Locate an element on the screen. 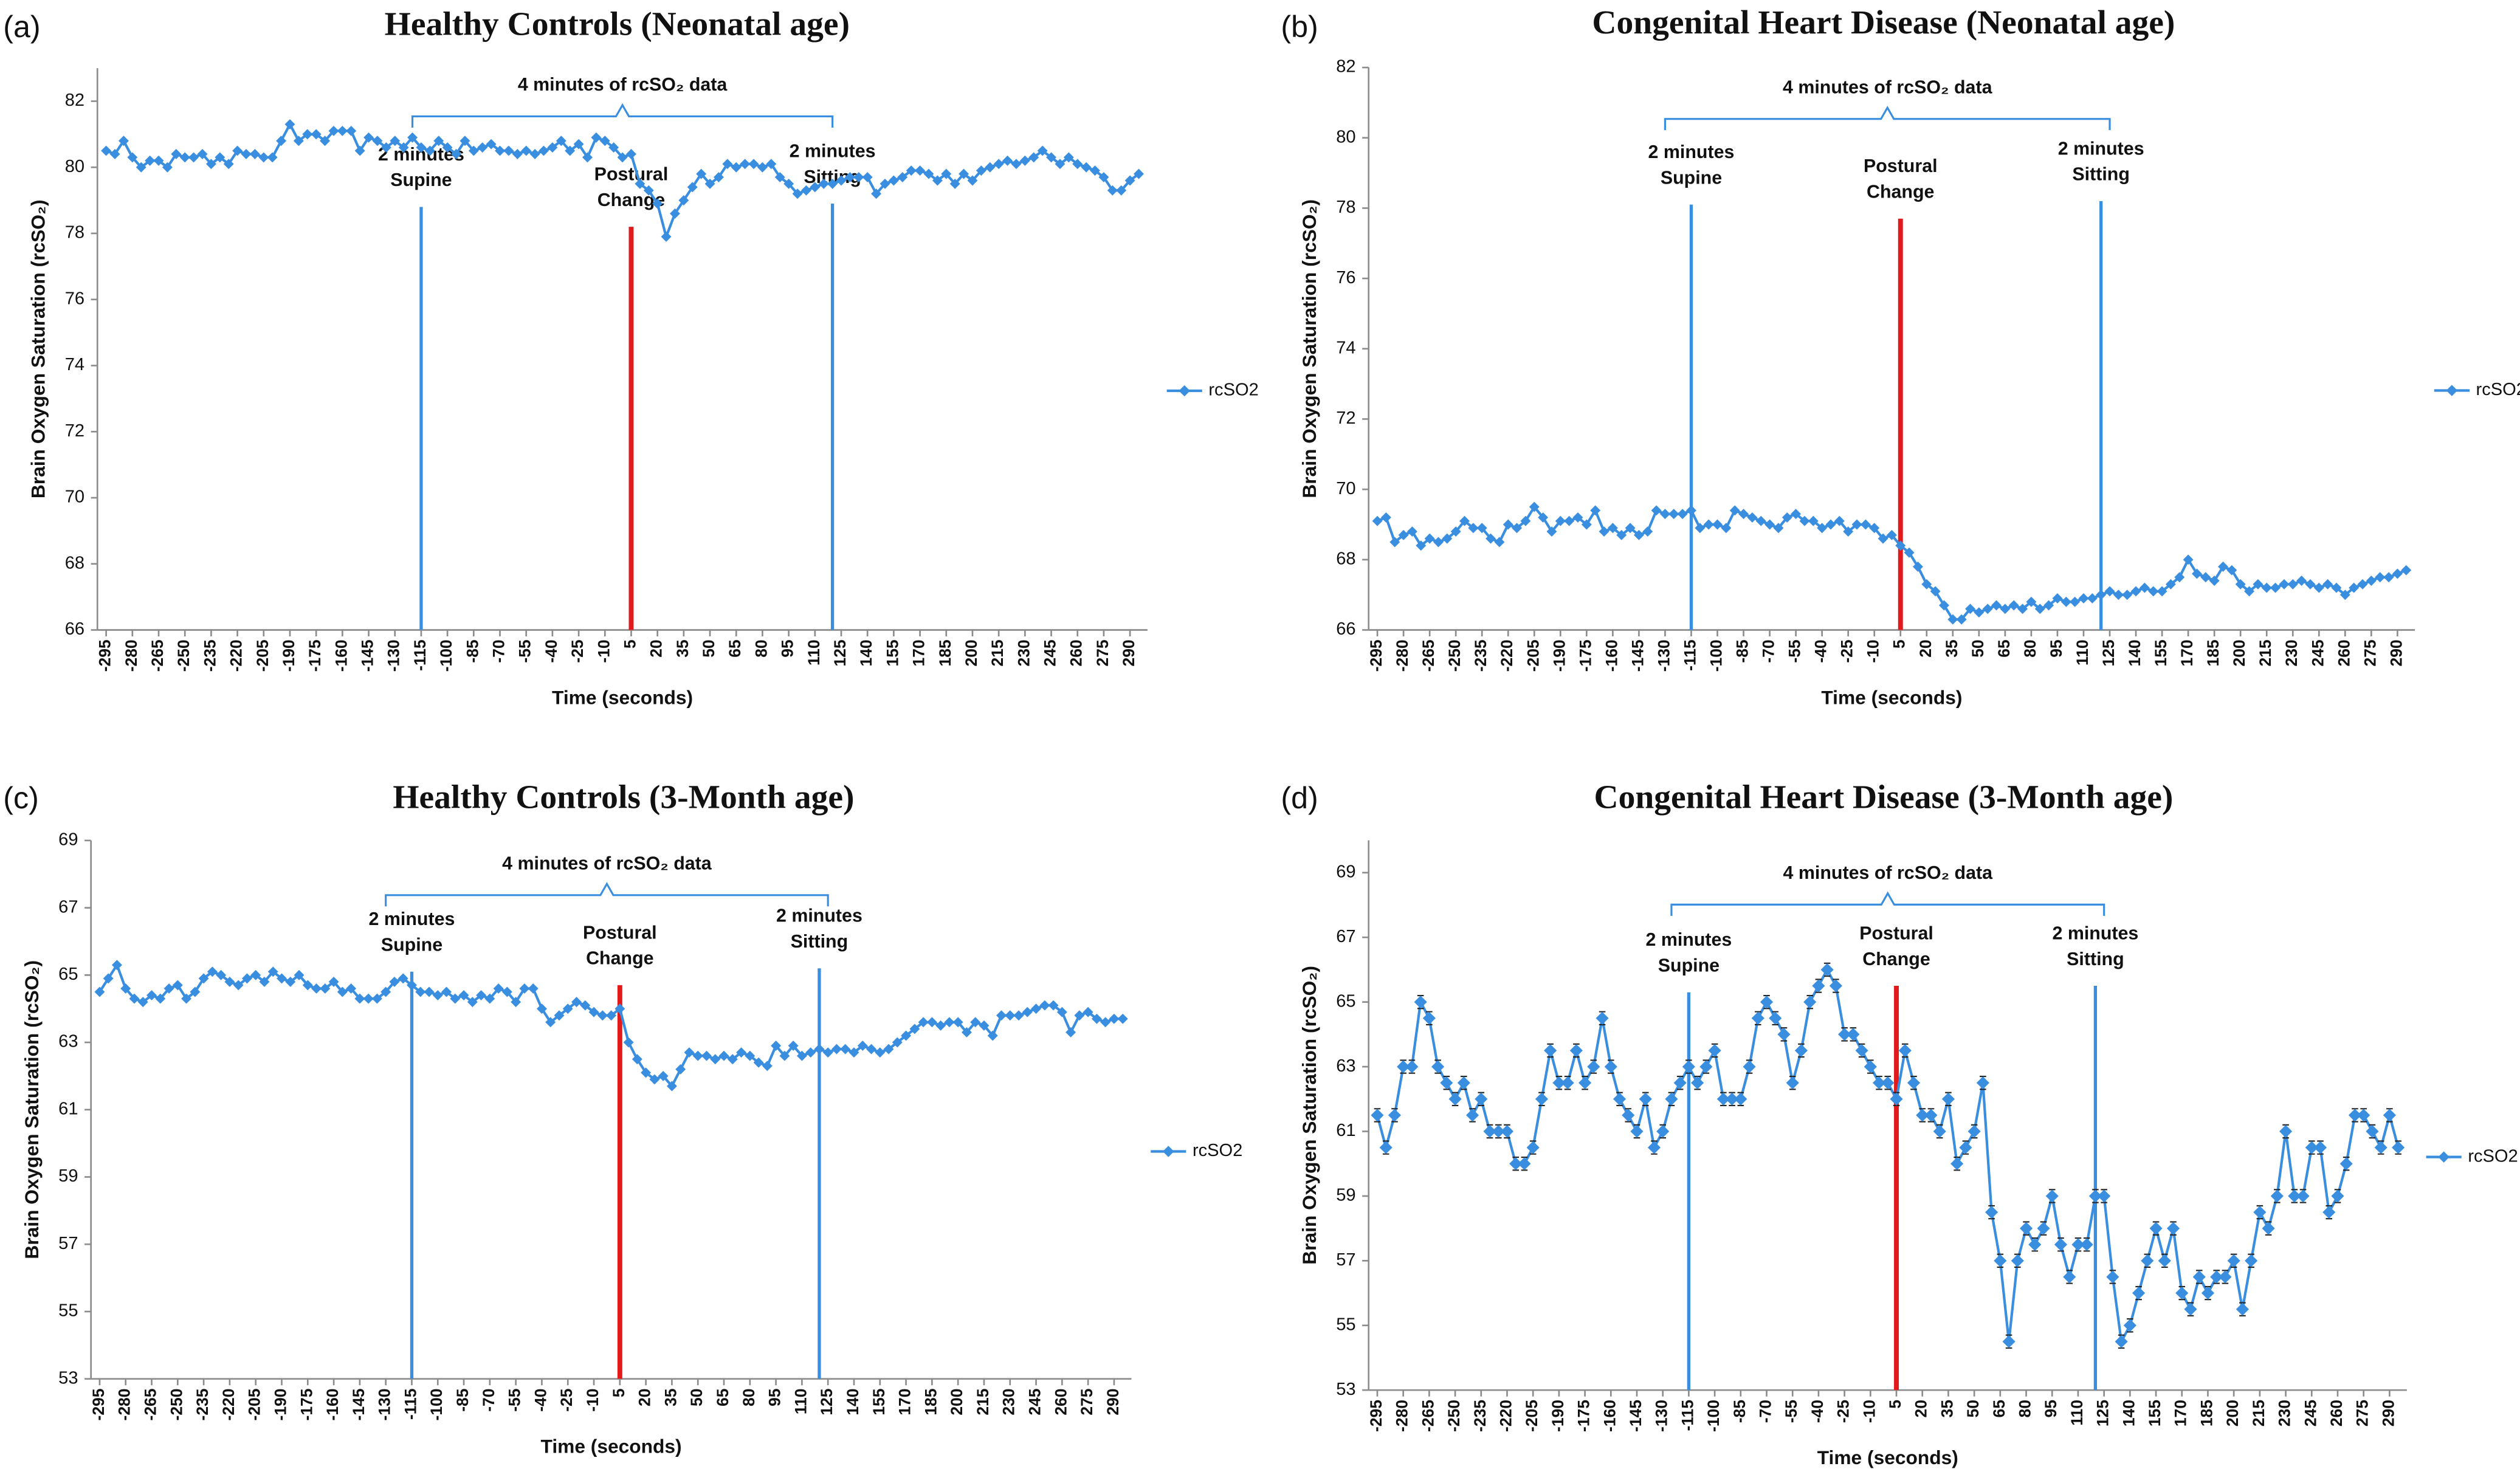  x-tick-label: -265 is located at coordinates (1428, 1416).